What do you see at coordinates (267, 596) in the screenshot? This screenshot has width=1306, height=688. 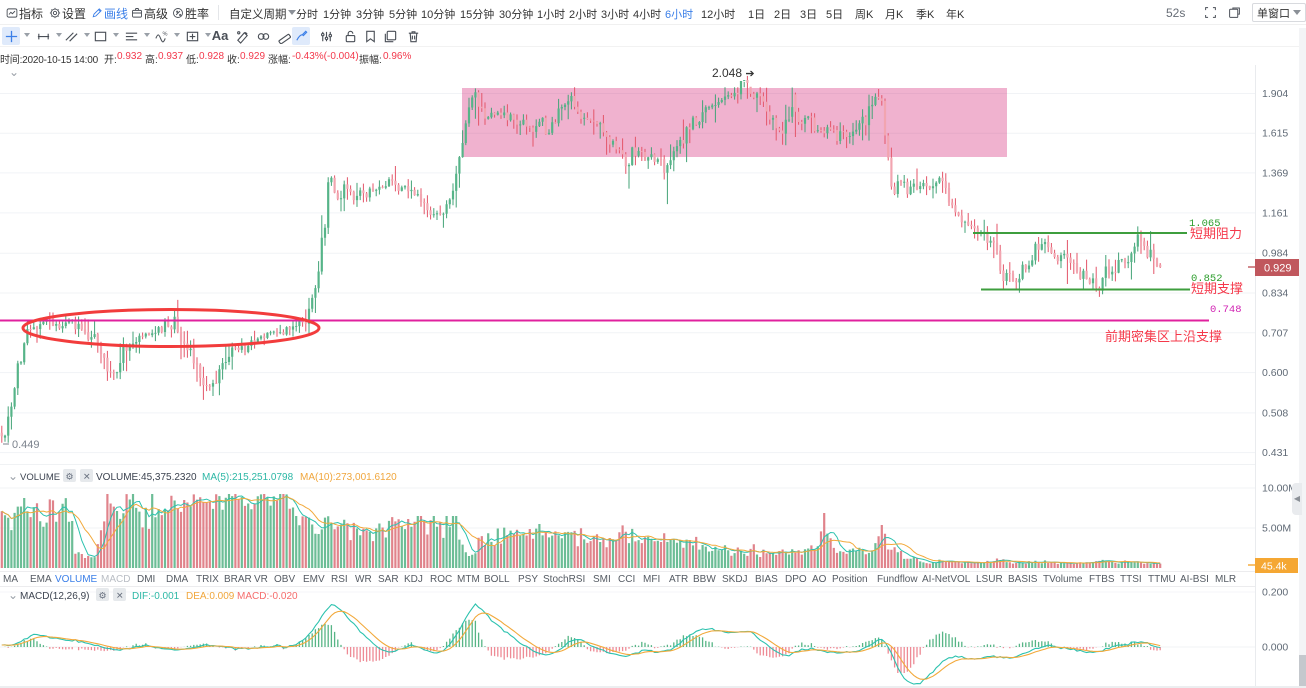 I see `svg-text: MACD:-0.020` at bounding box center [267, 596].